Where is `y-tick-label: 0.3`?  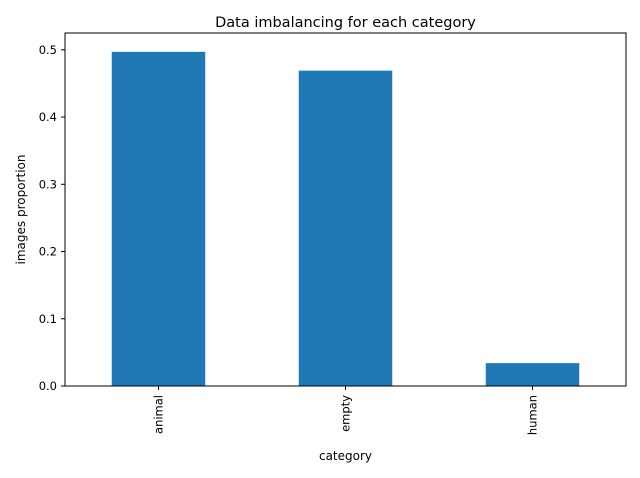
y-tick-label: 0.3 is located at coordinates (48, 184).